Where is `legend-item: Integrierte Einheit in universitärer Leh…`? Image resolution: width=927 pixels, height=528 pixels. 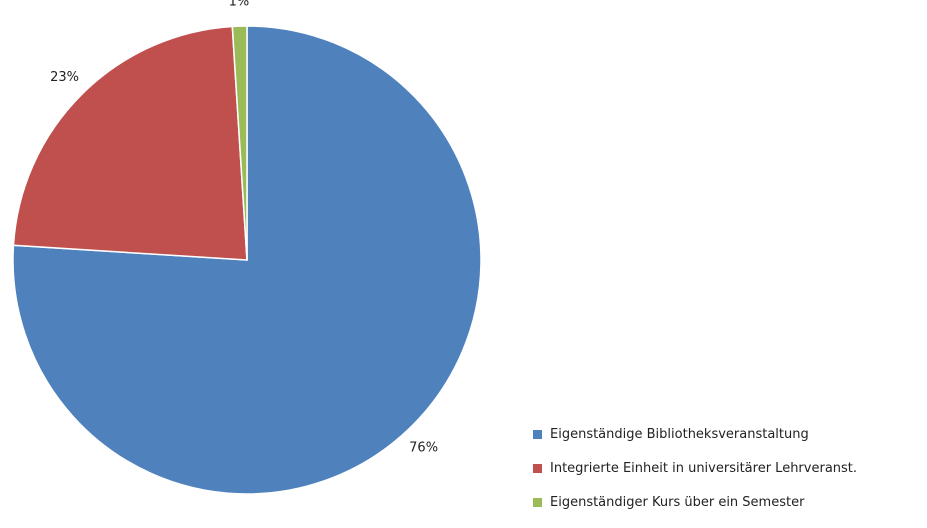
legend-item: Integrierte Einheit in universitärer Leh… is located at coordinates (695, 468).